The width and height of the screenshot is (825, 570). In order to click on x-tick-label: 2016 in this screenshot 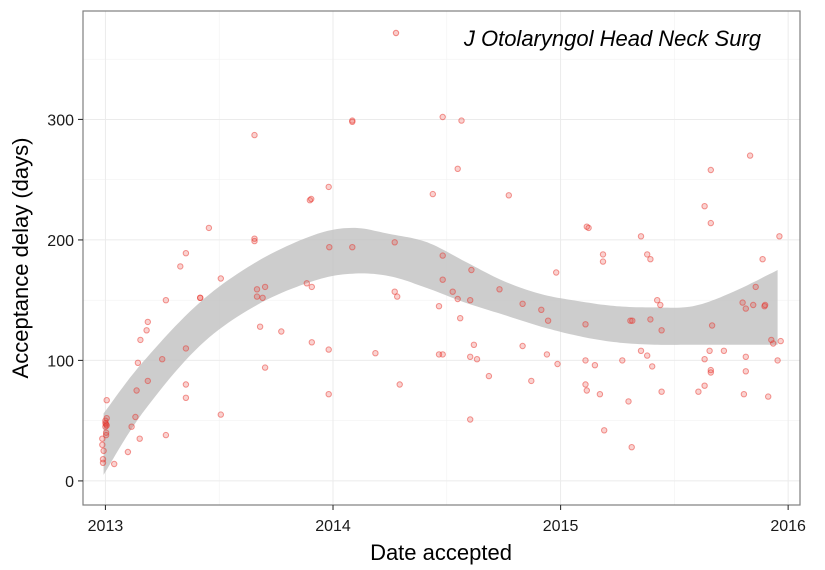, I will do `click(788, 526)`.